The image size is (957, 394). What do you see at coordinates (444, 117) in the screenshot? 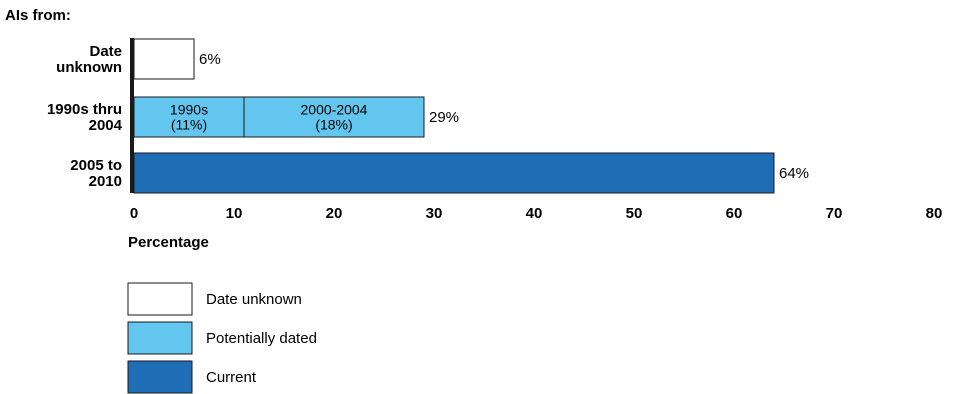
I see `data-label: 29%` at bounding box center [444, 117].